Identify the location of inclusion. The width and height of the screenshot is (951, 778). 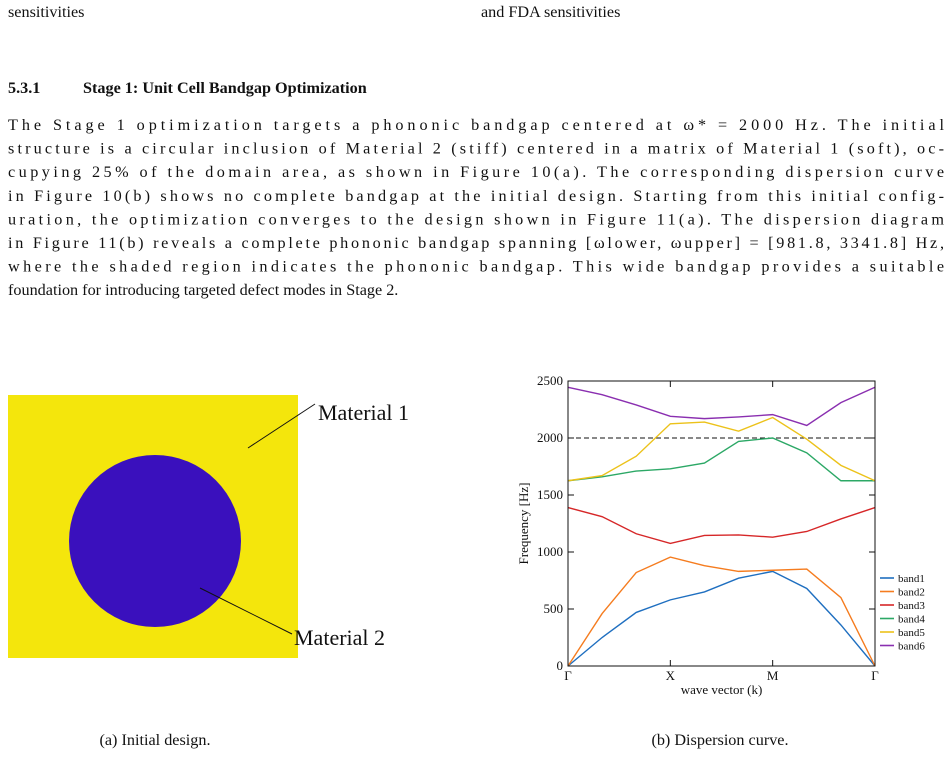
(155, 541).